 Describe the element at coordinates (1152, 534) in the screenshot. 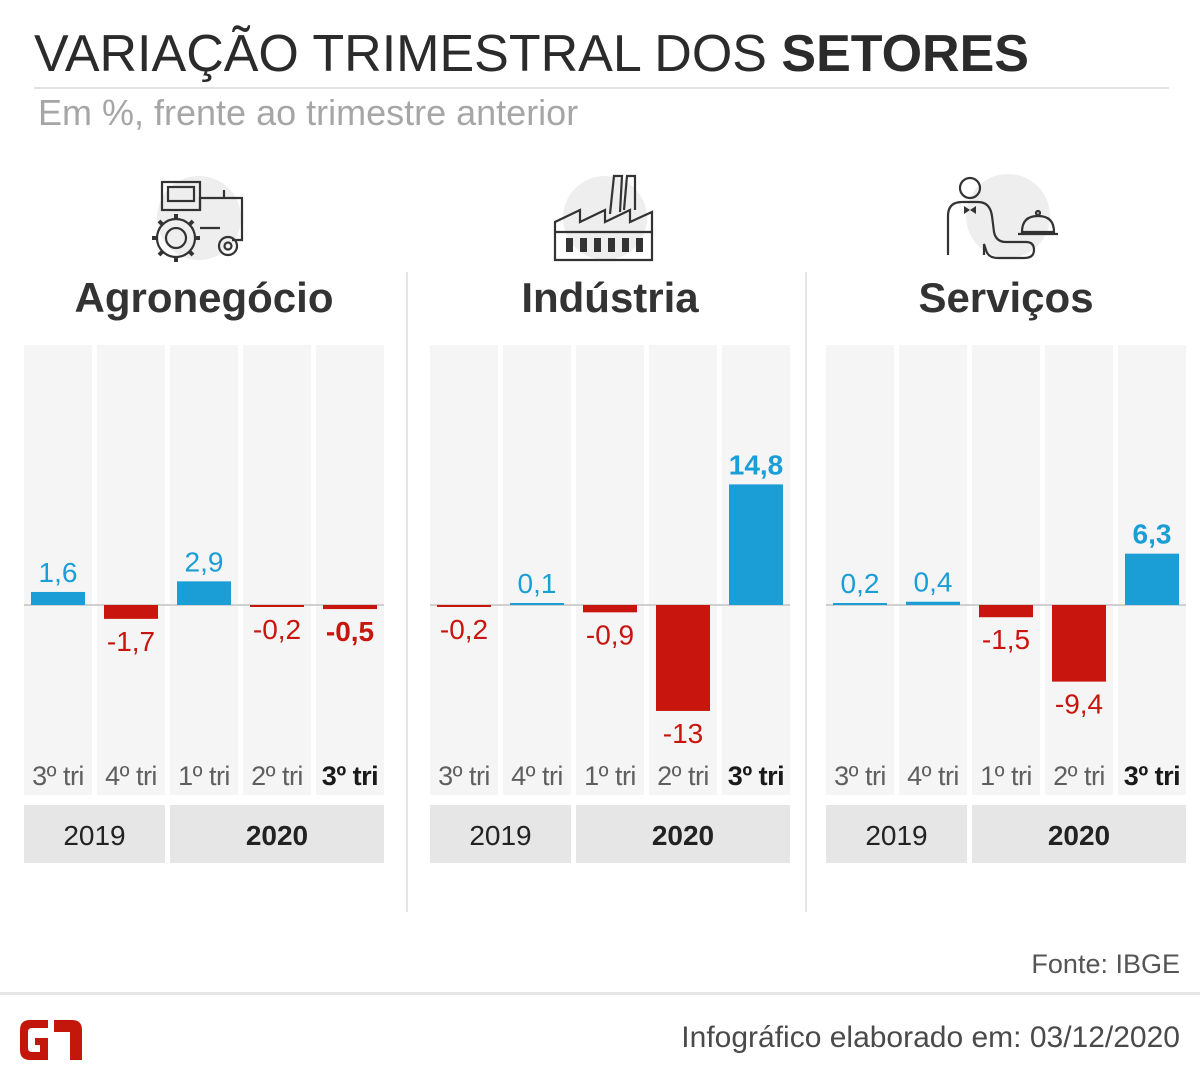

I see `bar-value-label: 6,3` at that location.